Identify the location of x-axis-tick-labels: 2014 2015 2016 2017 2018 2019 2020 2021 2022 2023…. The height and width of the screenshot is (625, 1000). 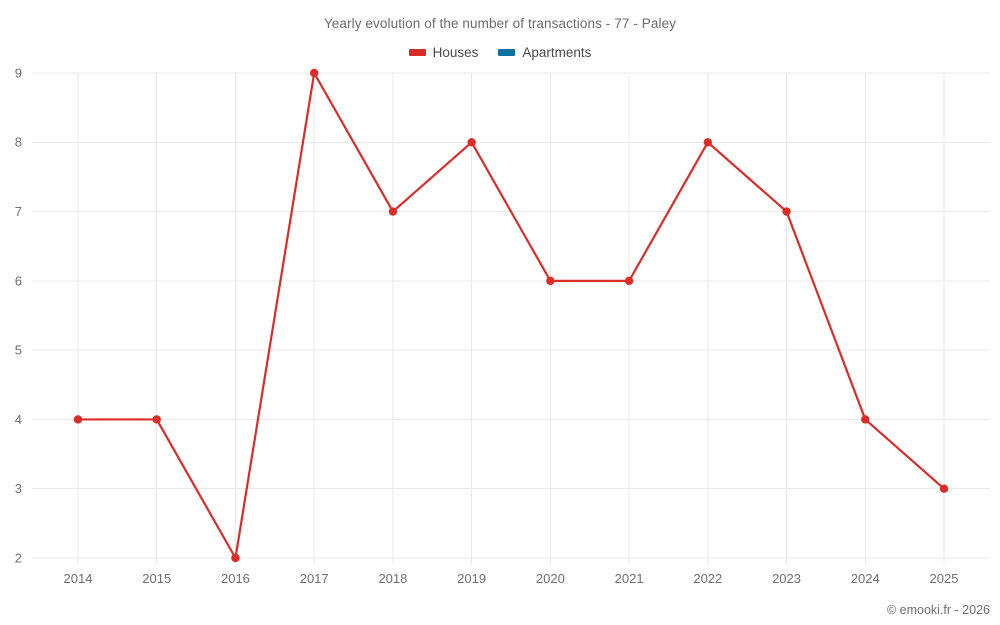
(511, 578).